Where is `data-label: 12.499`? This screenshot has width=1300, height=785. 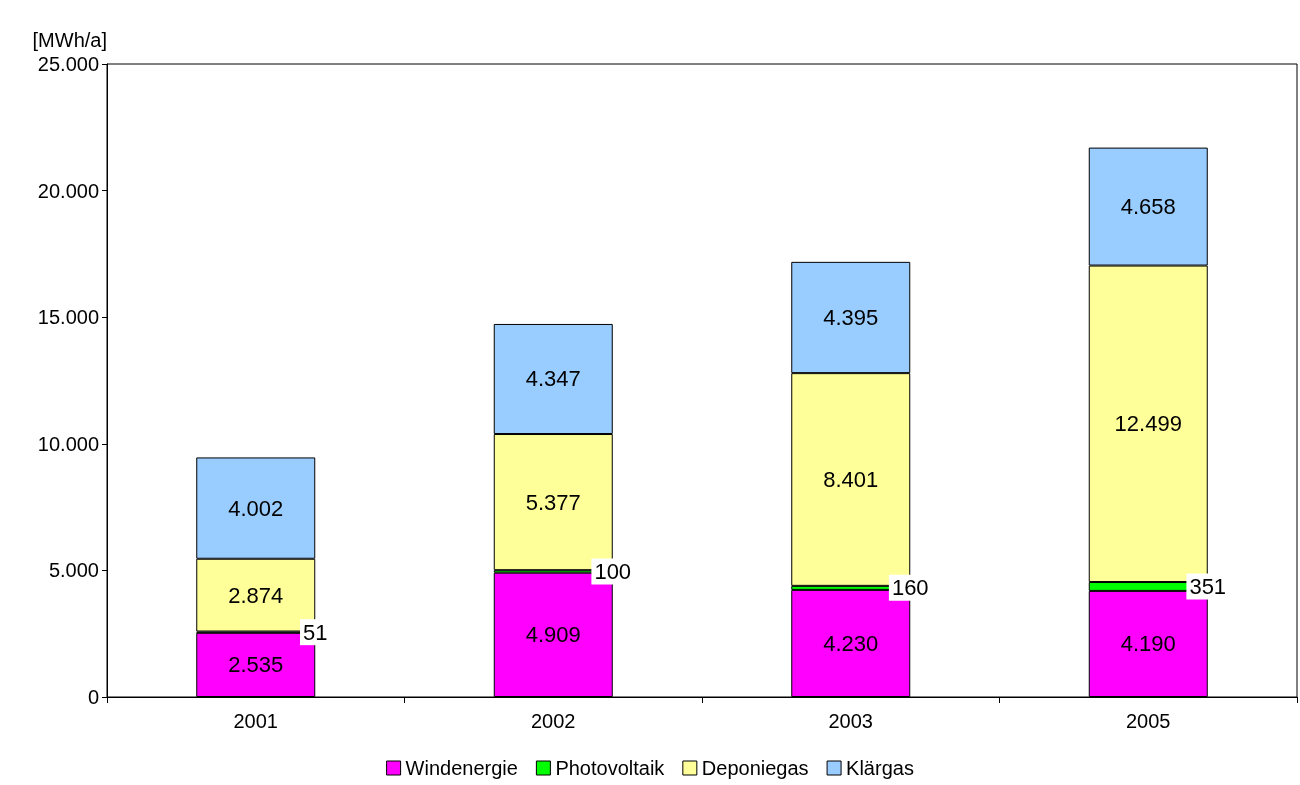
data-label: 12.499 is located at coordinates (1148, 424).